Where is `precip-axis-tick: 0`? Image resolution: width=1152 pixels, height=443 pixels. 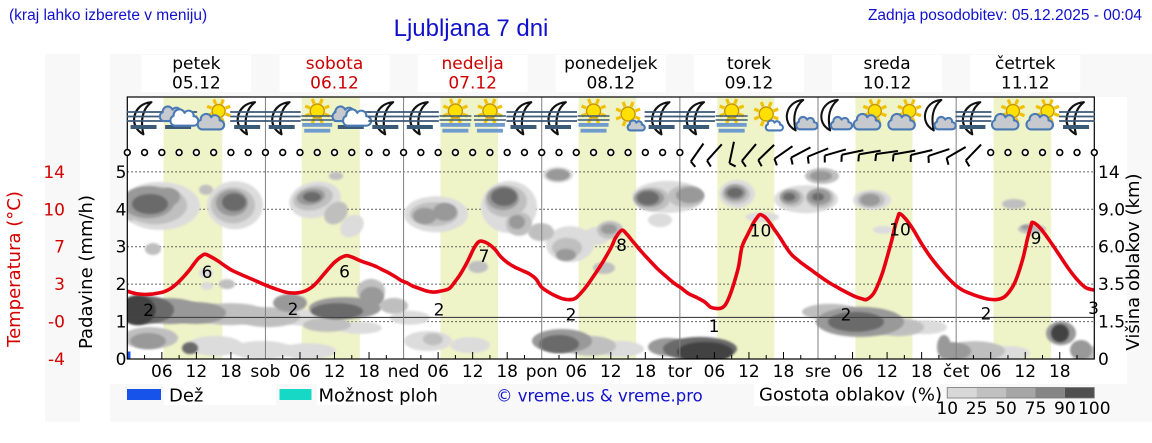 precip-axis-tick: 0 is located at coordinates (121, 360).